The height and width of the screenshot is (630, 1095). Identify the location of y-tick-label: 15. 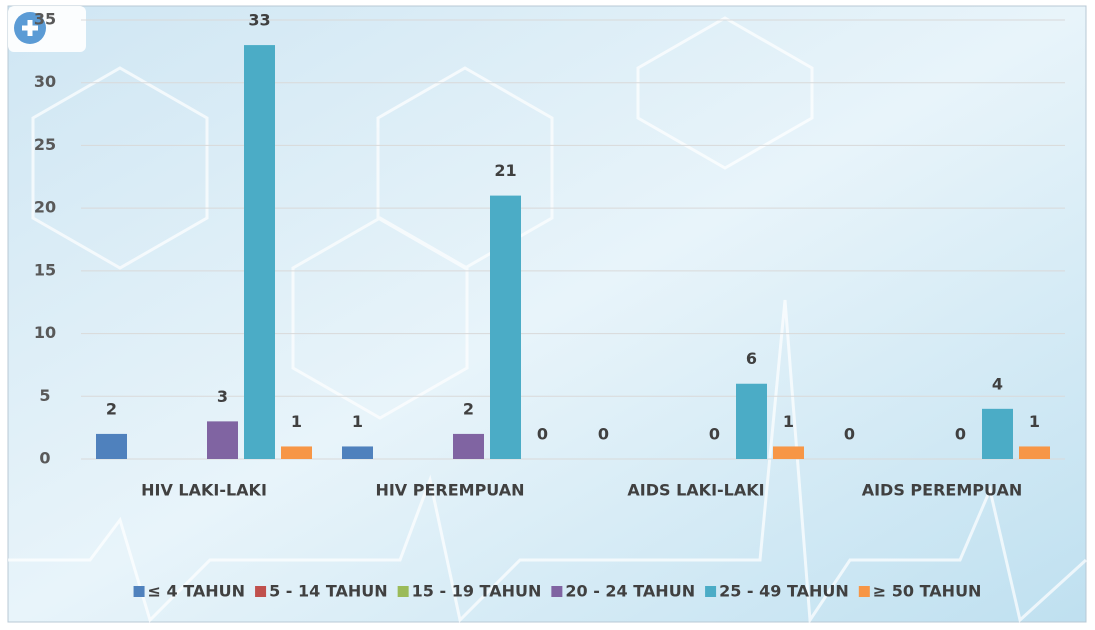
(45, 269).